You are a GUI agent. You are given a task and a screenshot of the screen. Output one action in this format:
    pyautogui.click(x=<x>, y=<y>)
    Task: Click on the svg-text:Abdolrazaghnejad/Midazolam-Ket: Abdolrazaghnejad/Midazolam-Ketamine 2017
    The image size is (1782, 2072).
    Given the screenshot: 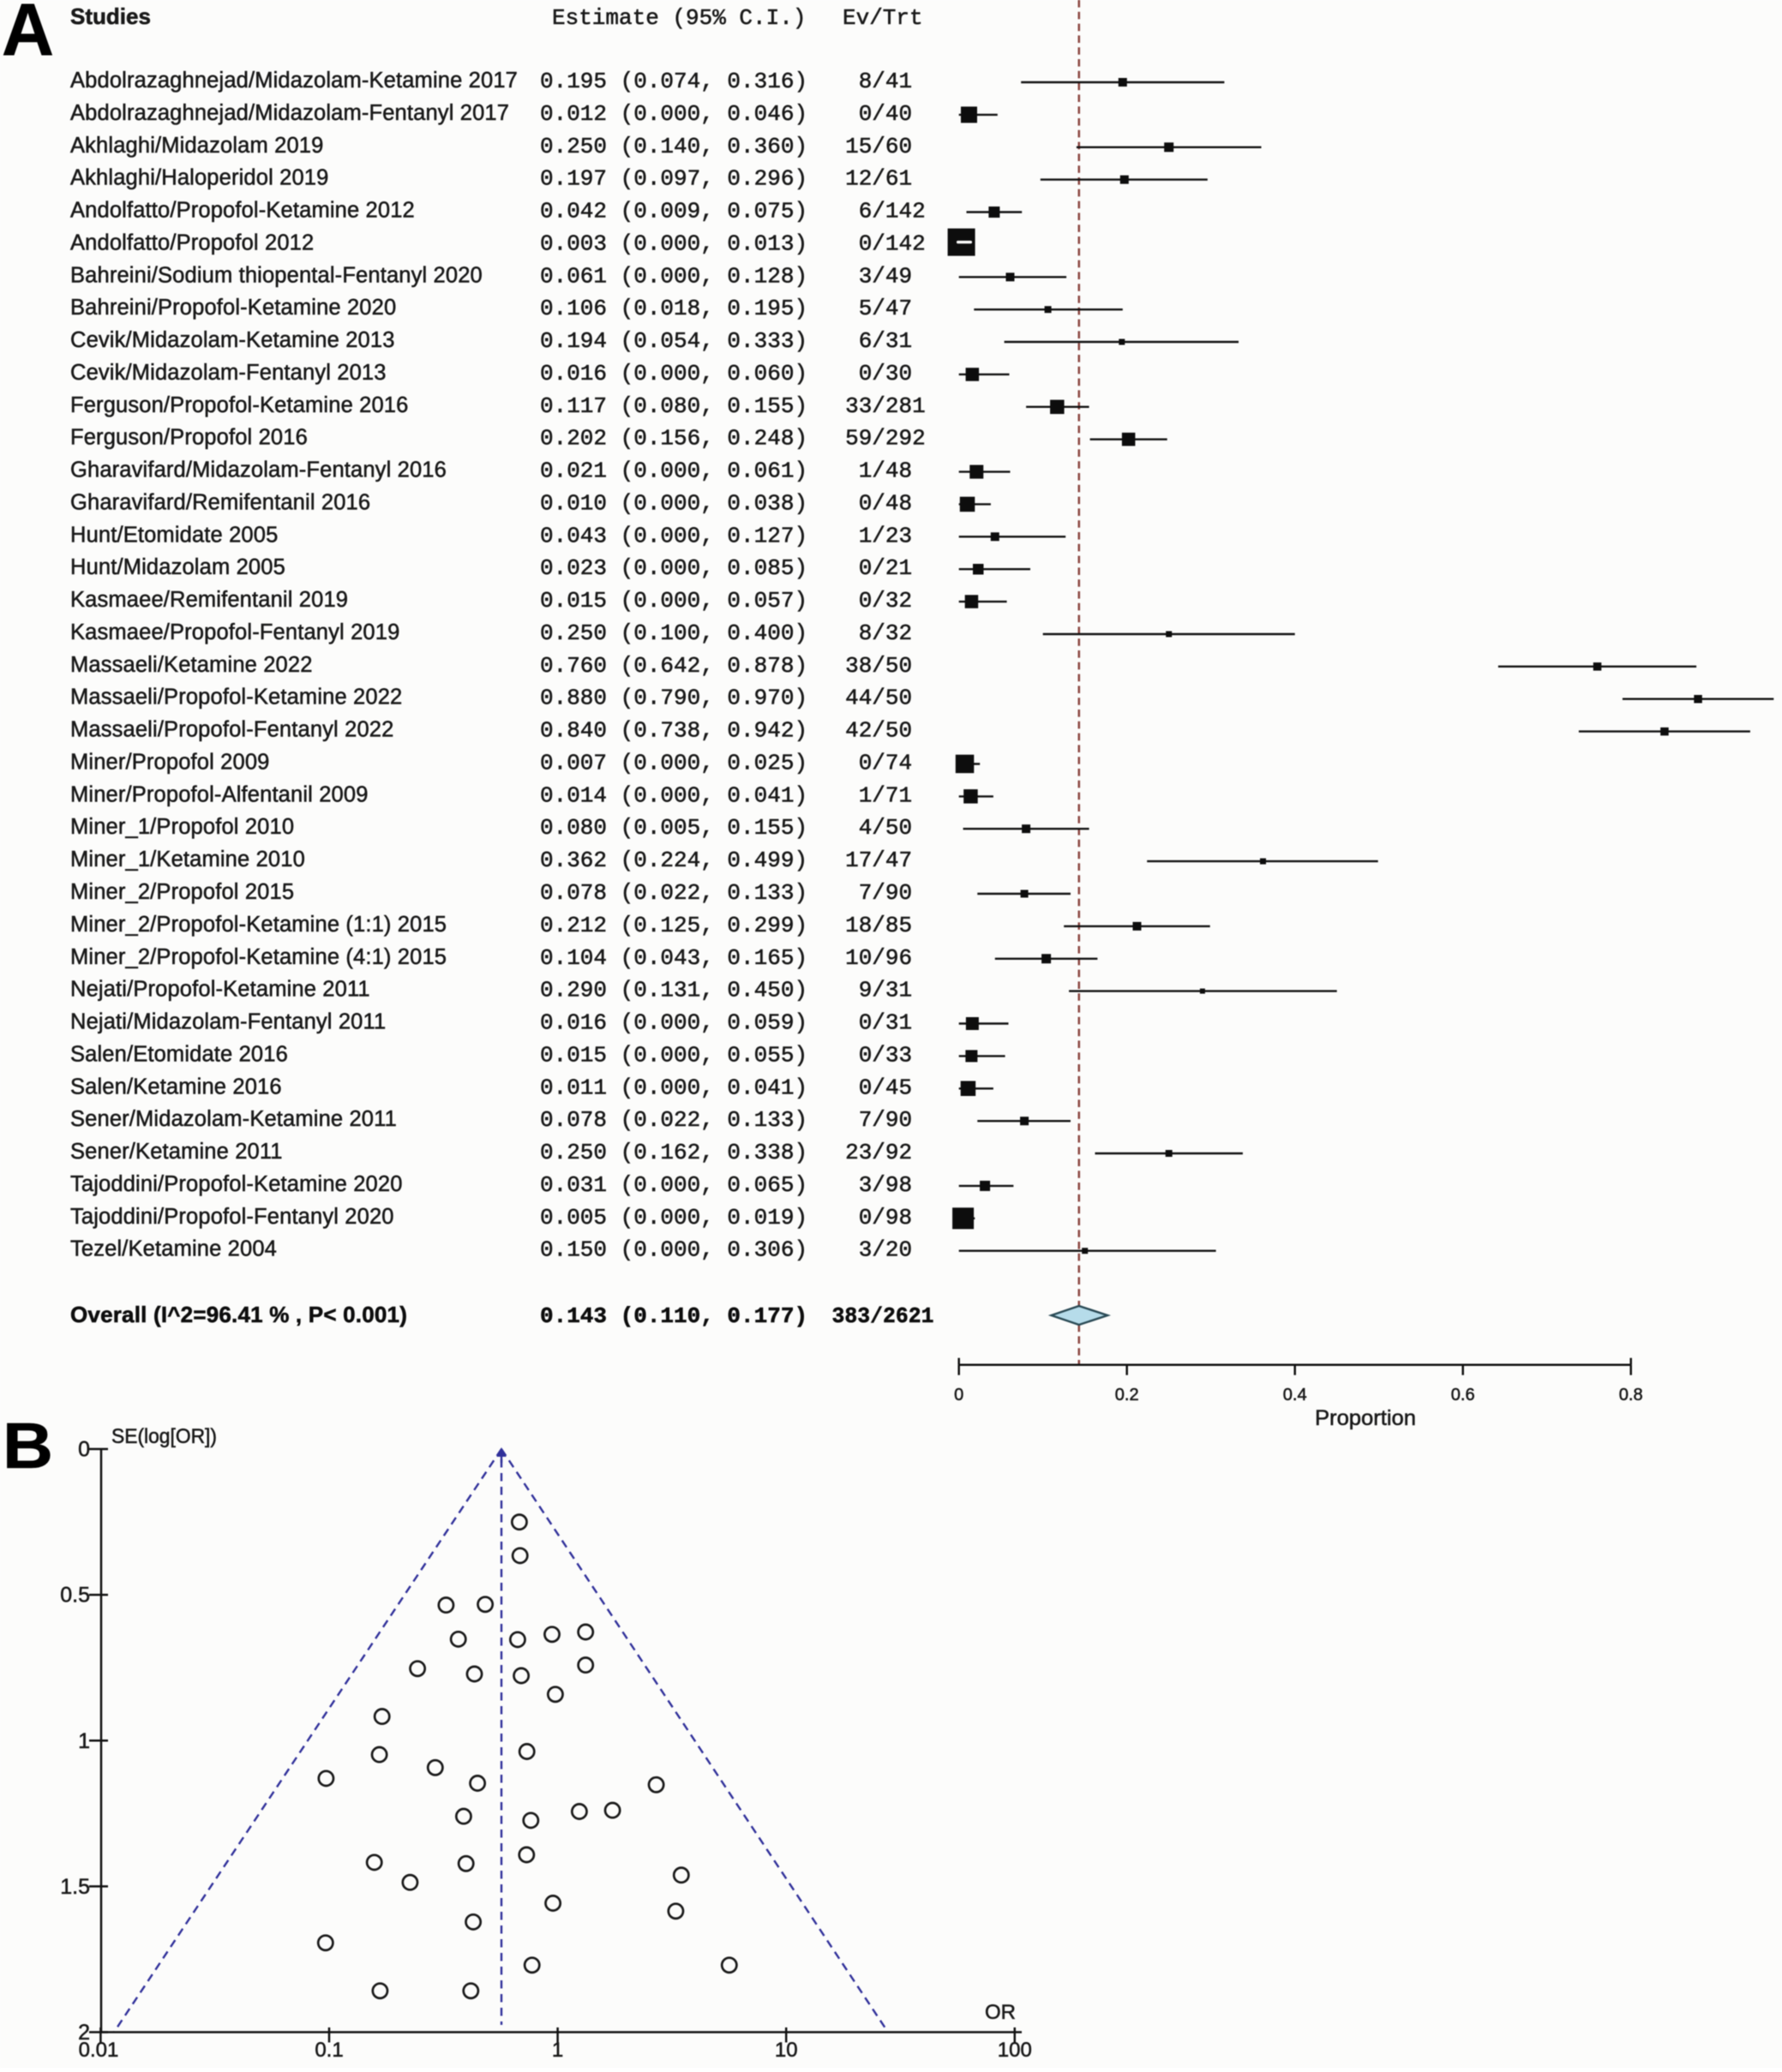 What is the action you would take?
    pyautogui.click(x=294, y=81)
    